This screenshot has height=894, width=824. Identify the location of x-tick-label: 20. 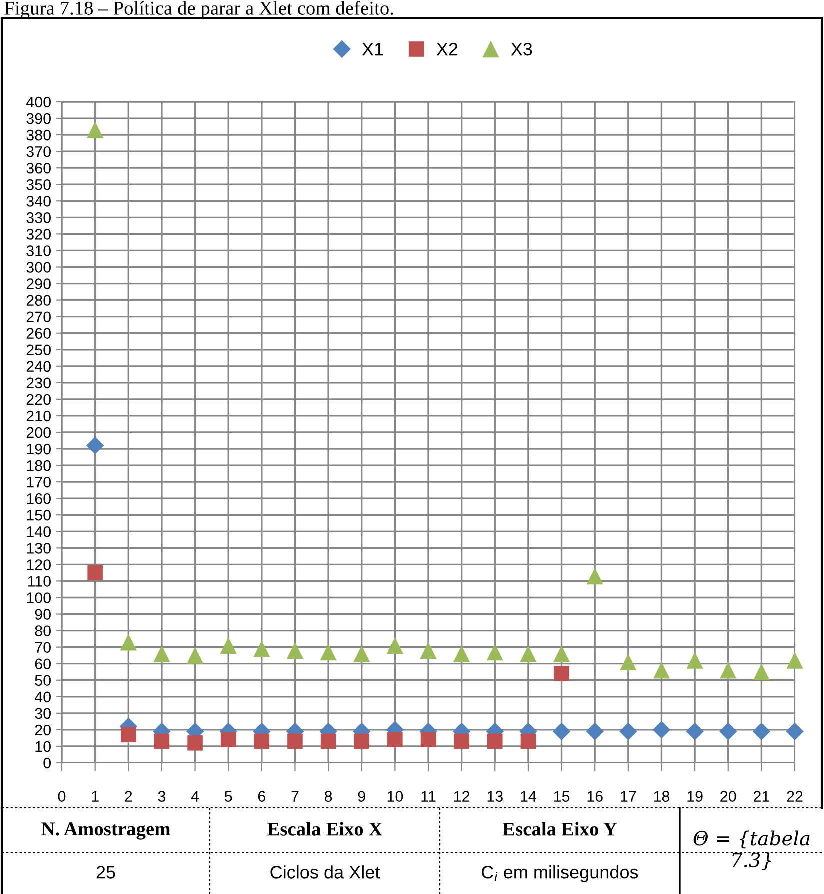
(728, 796).